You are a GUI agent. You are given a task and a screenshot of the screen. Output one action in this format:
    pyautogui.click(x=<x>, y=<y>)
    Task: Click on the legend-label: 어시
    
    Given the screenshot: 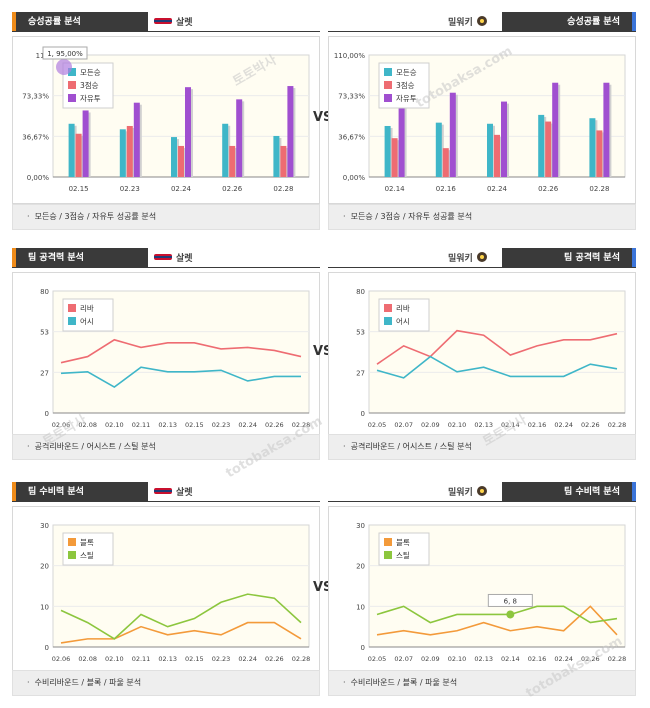 What is the action you would take?
    pyautogui.click(x=403, y=321)
    